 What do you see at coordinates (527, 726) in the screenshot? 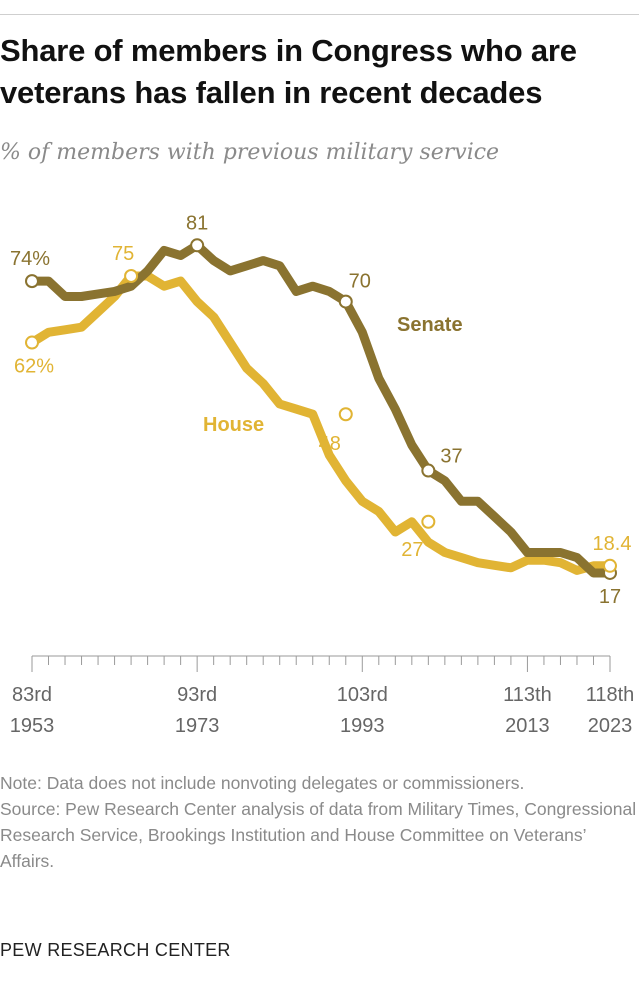
I see `x-tick-year: 2013` at bounding box center [527, 726].